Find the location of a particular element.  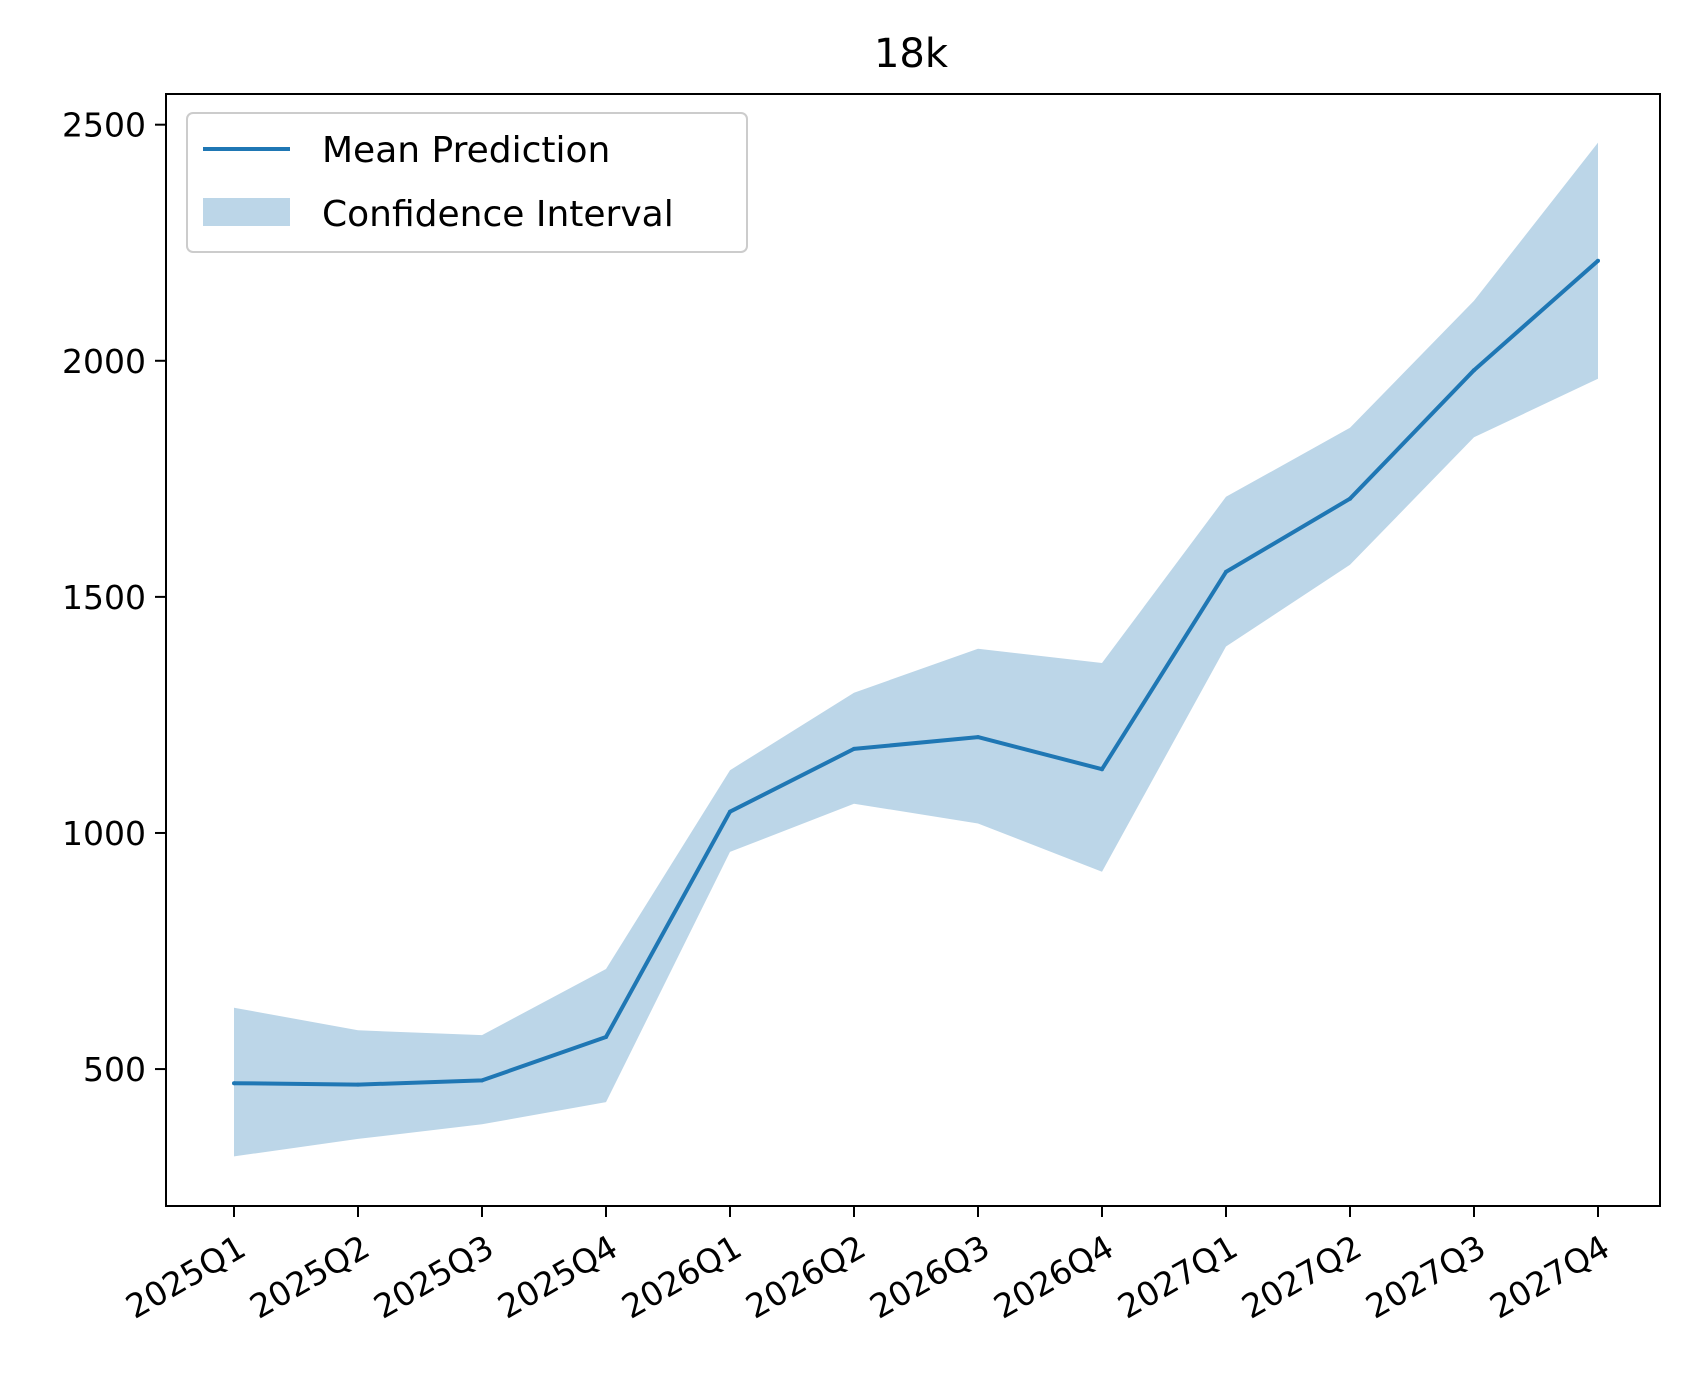

x-tick-label-2027Q4: 2027Q4 is located at coordinates (1549, 1276).